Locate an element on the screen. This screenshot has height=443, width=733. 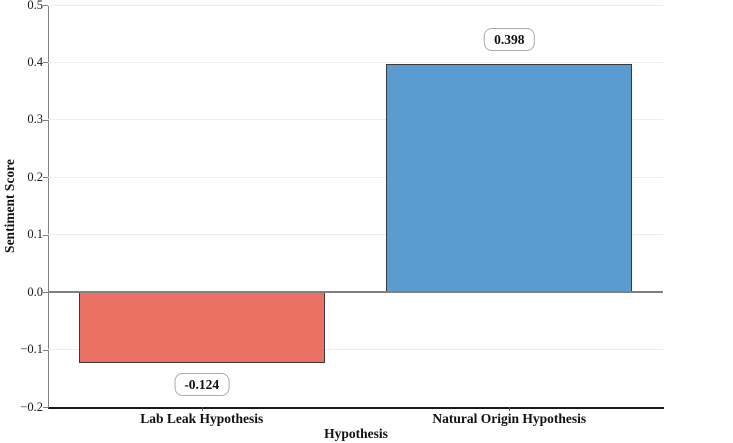
value-label-natural-origin-hypothesis: 0.398 is located at coordinates (509, 39).